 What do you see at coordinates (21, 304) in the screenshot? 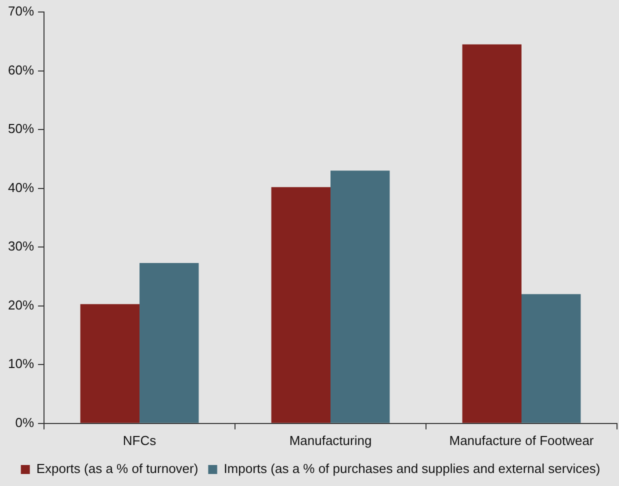
I see `y-tick-label: 20%` at bounding box center [21, 304].